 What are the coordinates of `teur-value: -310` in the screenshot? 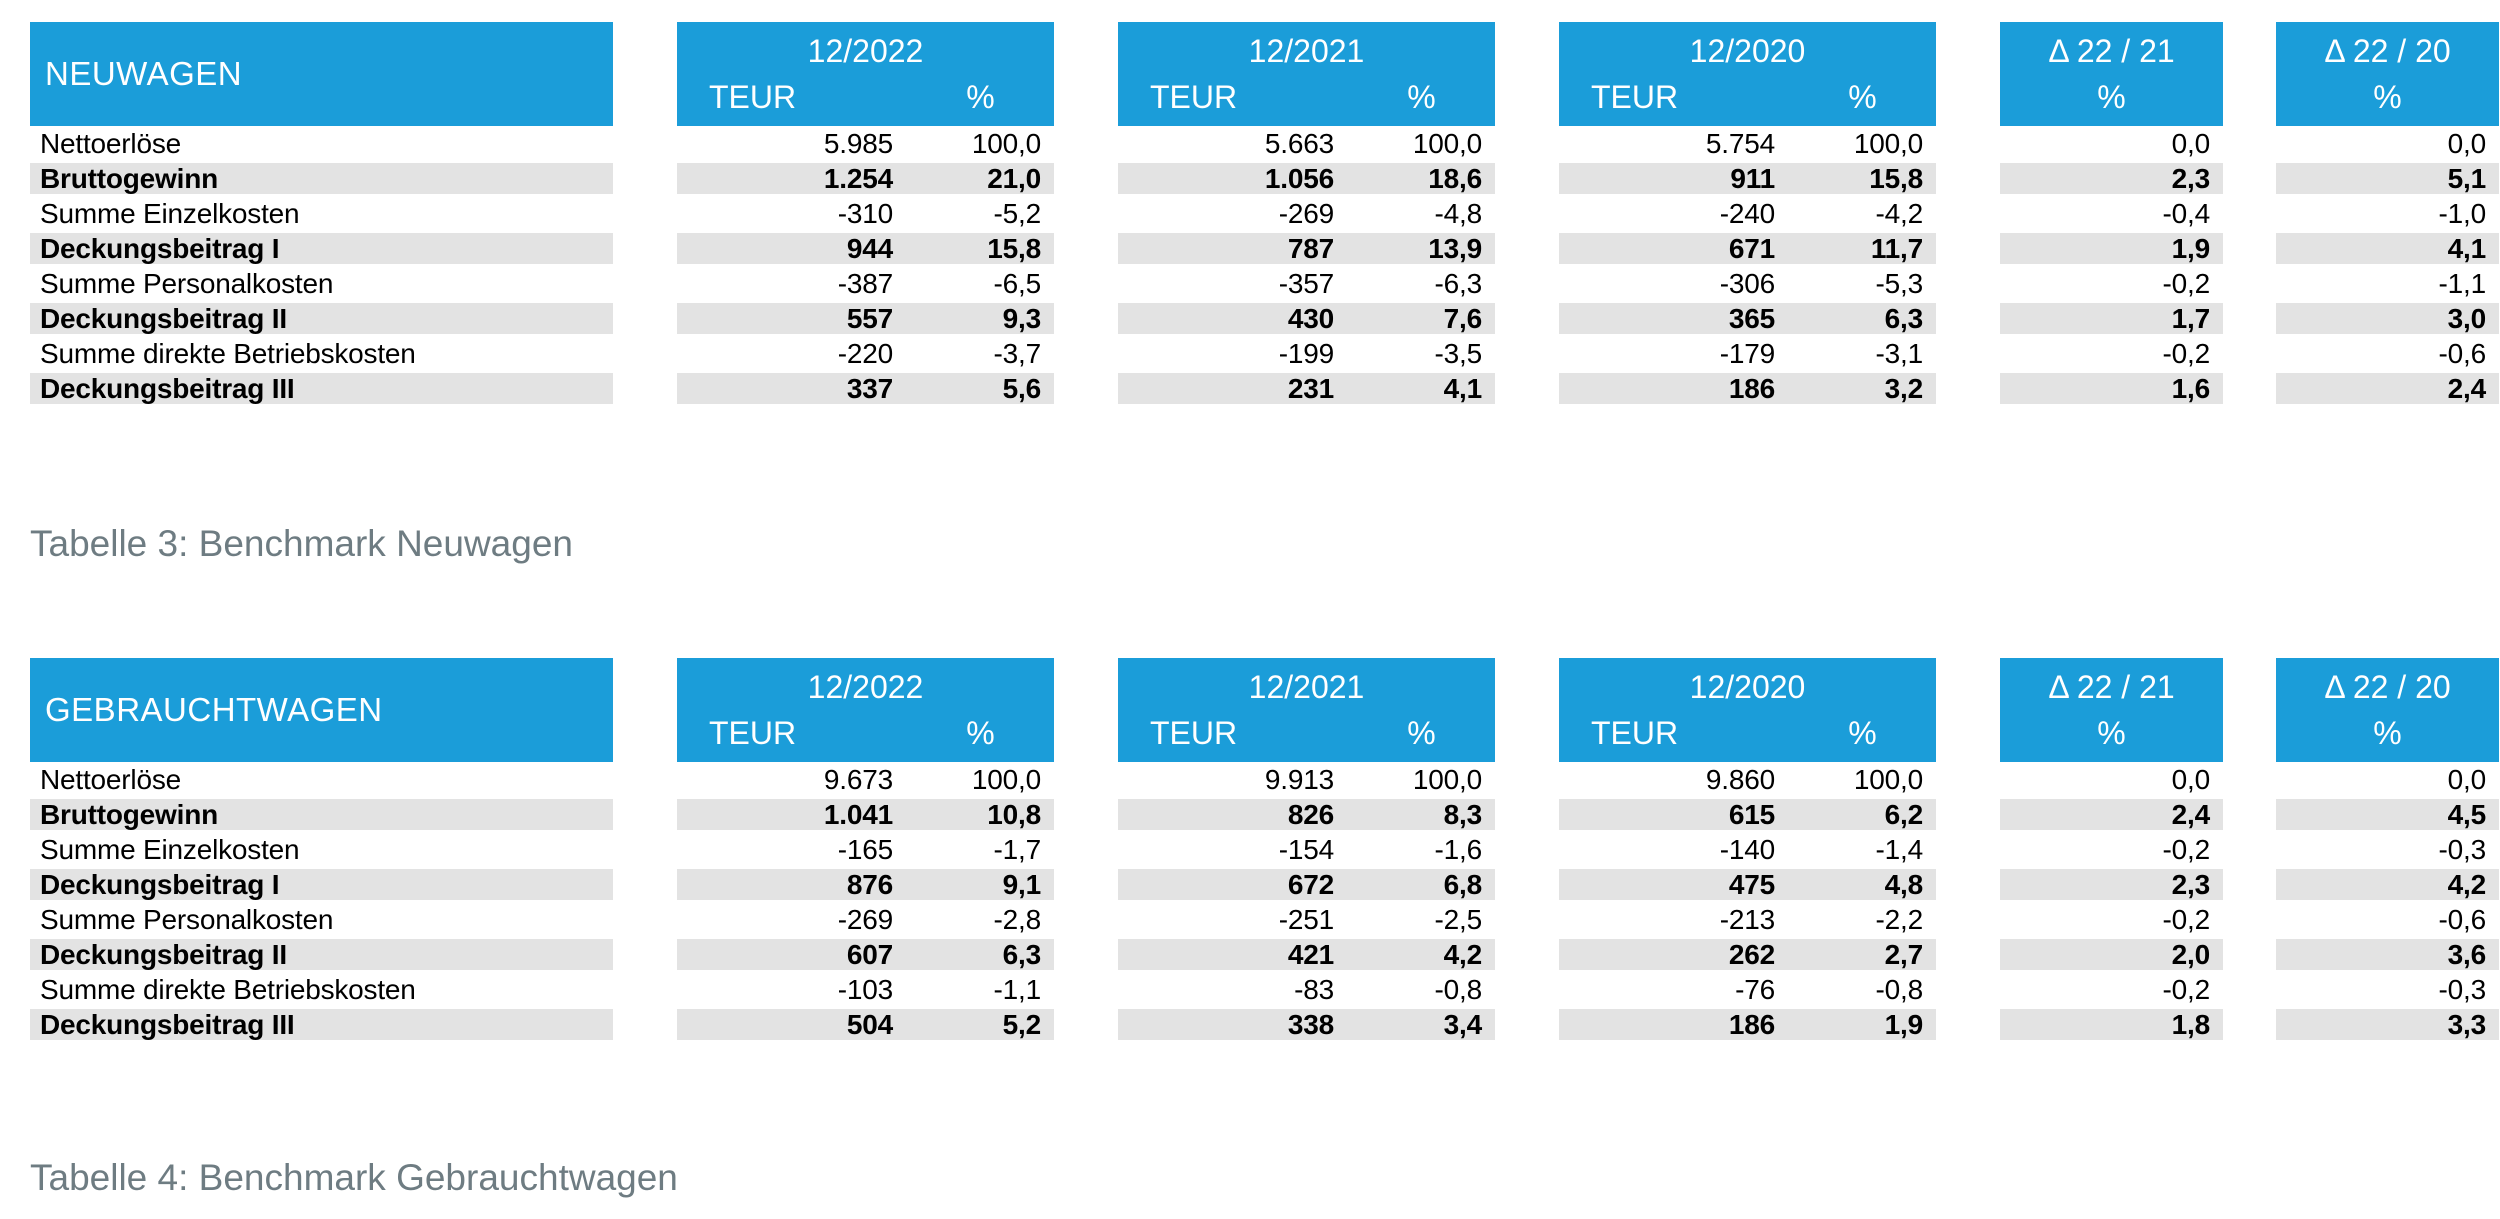 It's located at (865, 213).